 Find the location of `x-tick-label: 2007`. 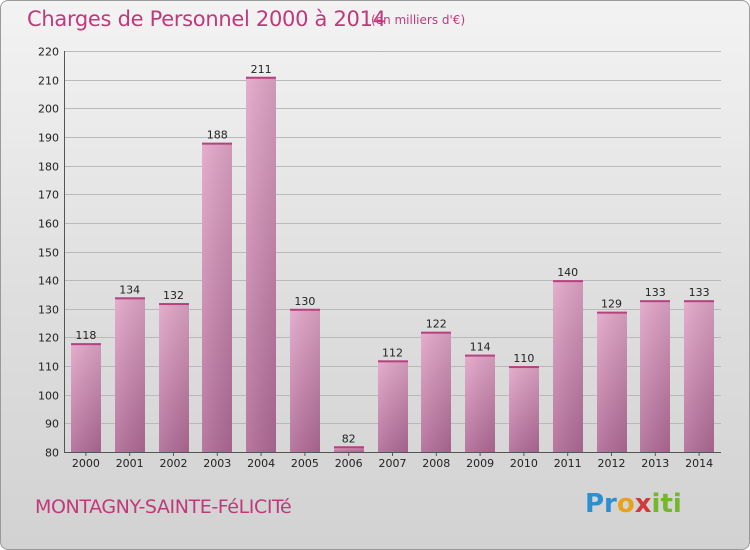

x-tick-label: 2007 is located at coordinates (393, 463).